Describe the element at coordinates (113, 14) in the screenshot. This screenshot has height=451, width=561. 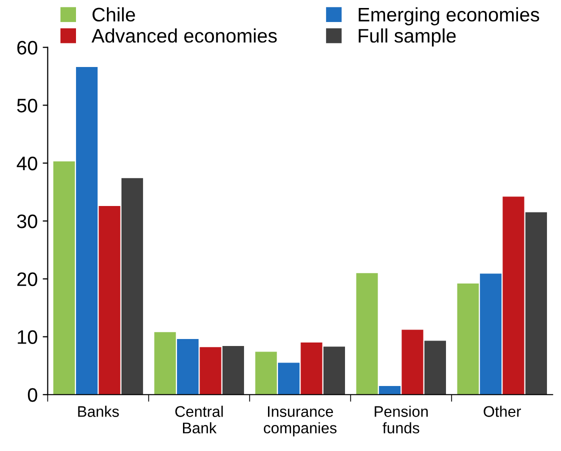
I see `legend-label: Chile` at that location.